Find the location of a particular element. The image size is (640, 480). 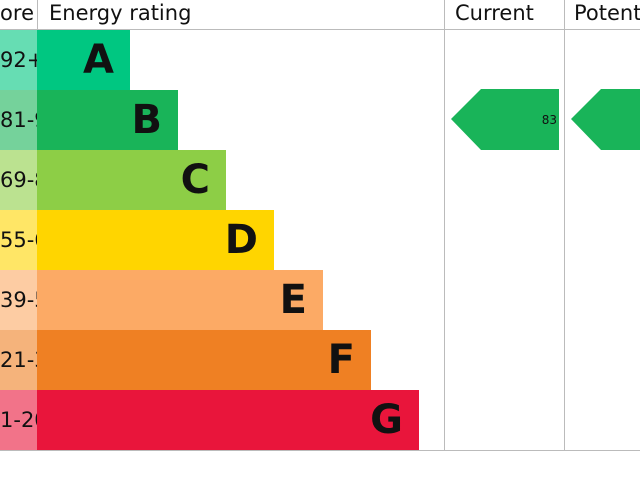

score-range-text: 39-54 is located at coordinates (18, 300).